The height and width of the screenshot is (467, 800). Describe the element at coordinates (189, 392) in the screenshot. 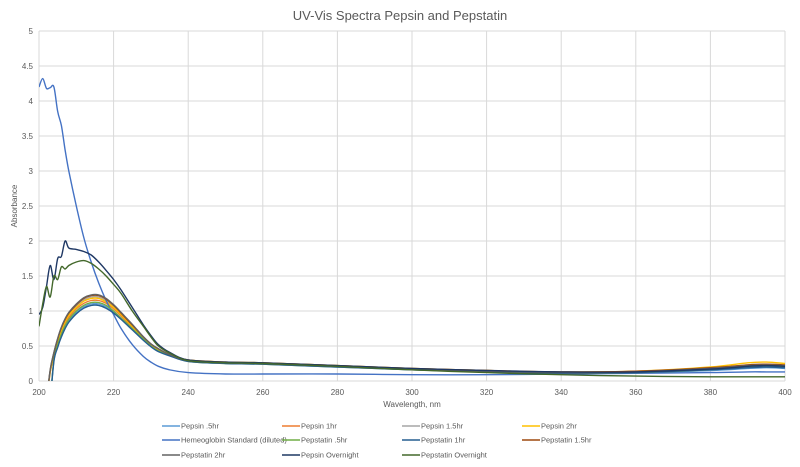

I see `x-tick-label: 240` at that location.